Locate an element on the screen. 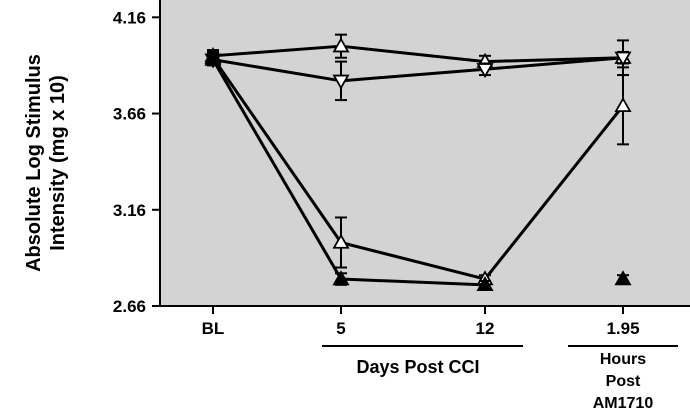  y-axis-label-line-2: Intensity (mg x 10) is located at coordinates (58, 163).